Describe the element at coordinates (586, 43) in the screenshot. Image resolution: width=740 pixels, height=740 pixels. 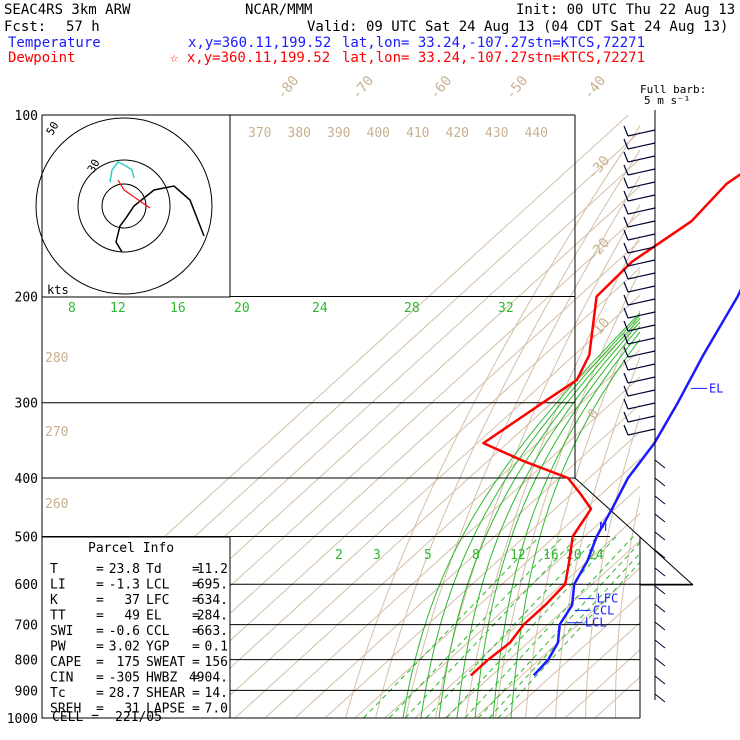
I see `temperature-station: stn=KTCS,72271` at that location.